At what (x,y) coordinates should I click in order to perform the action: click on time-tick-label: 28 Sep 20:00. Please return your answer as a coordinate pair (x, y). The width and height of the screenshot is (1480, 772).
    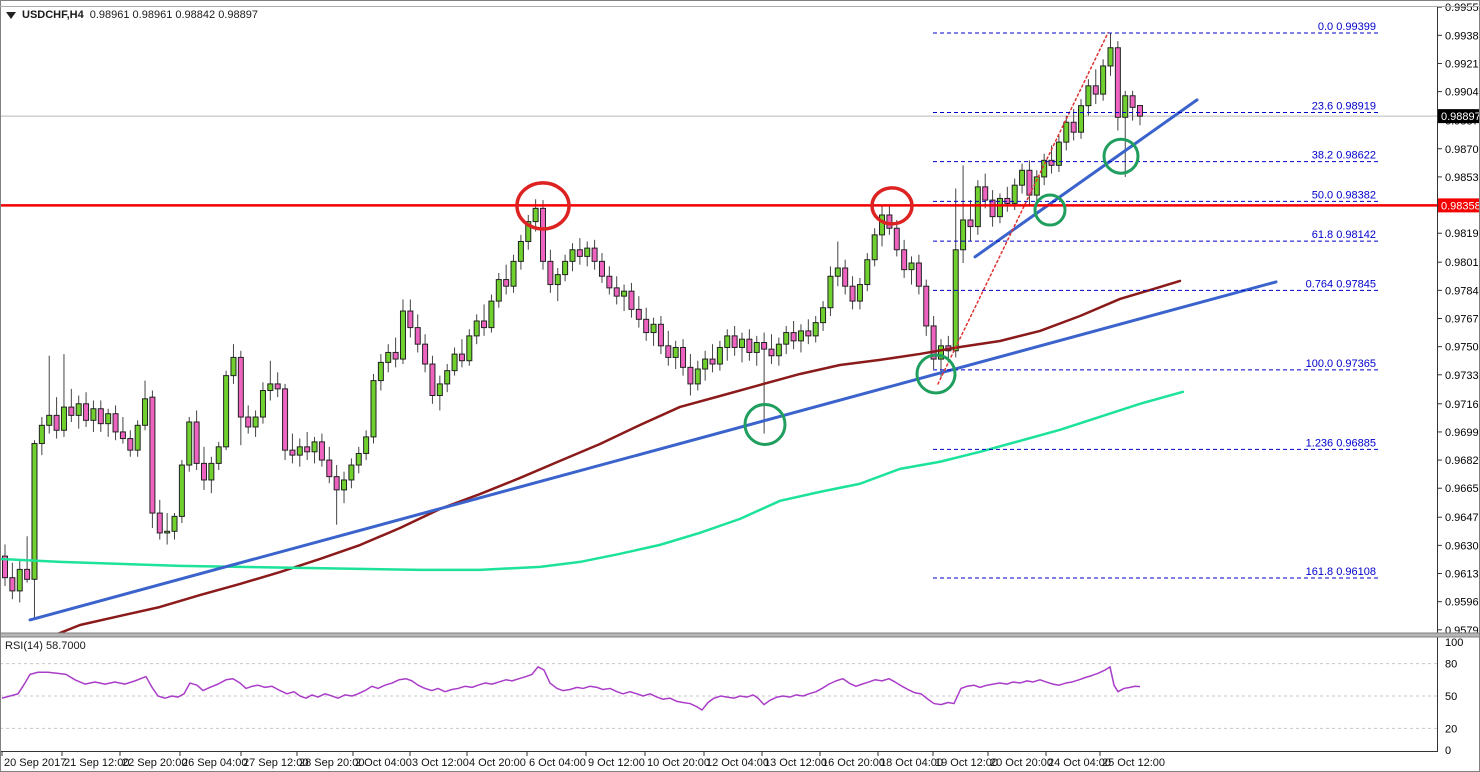
    Looking at the image, I should click on (331, 763).